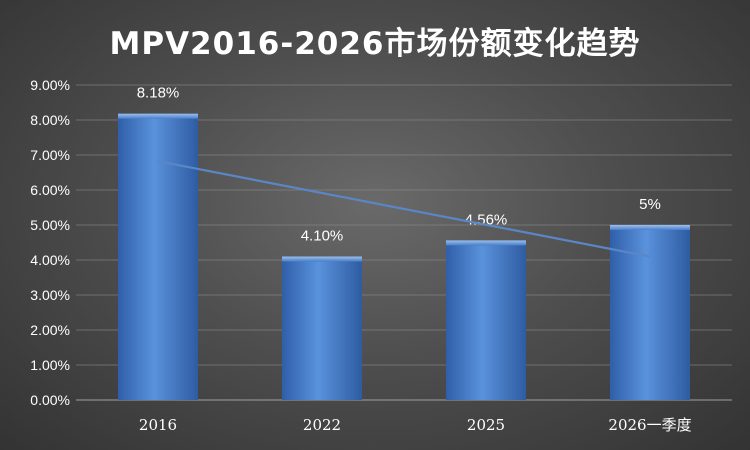  Describe the element at coordinates (650, 204) in the screenshot. I see `data-label: 5%` at that location.